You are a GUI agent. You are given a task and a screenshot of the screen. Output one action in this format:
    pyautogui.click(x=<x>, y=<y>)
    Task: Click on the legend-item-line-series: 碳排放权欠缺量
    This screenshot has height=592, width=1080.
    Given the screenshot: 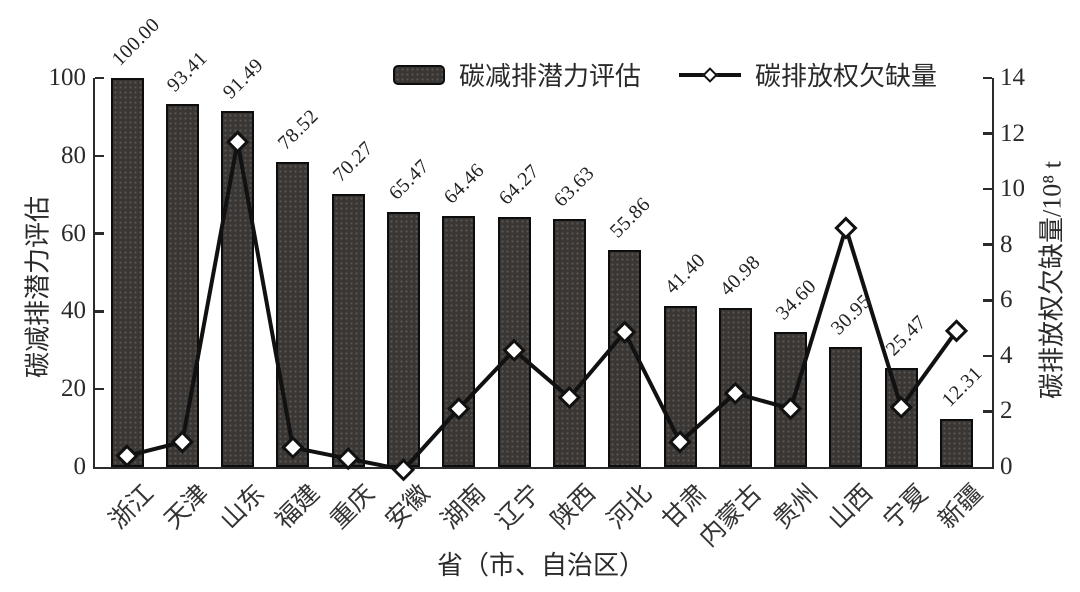 What is the action you would take?
    pyautogui.click(x=808, y=74)
    